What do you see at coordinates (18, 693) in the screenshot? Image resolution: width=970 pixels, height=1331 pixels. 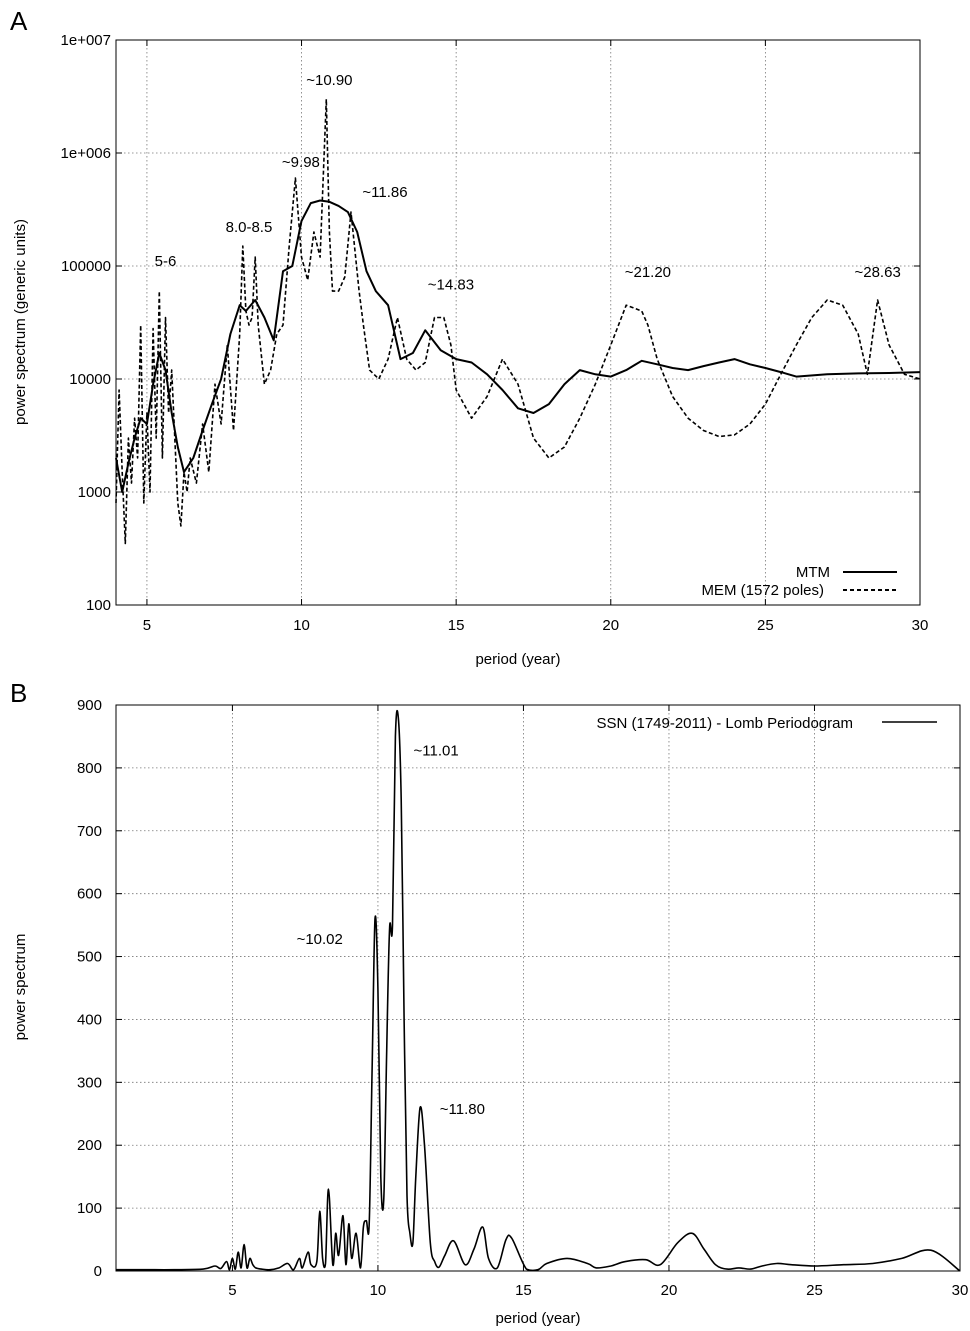 I see `panel-b-letter: B` at bounding box center [18, 693].